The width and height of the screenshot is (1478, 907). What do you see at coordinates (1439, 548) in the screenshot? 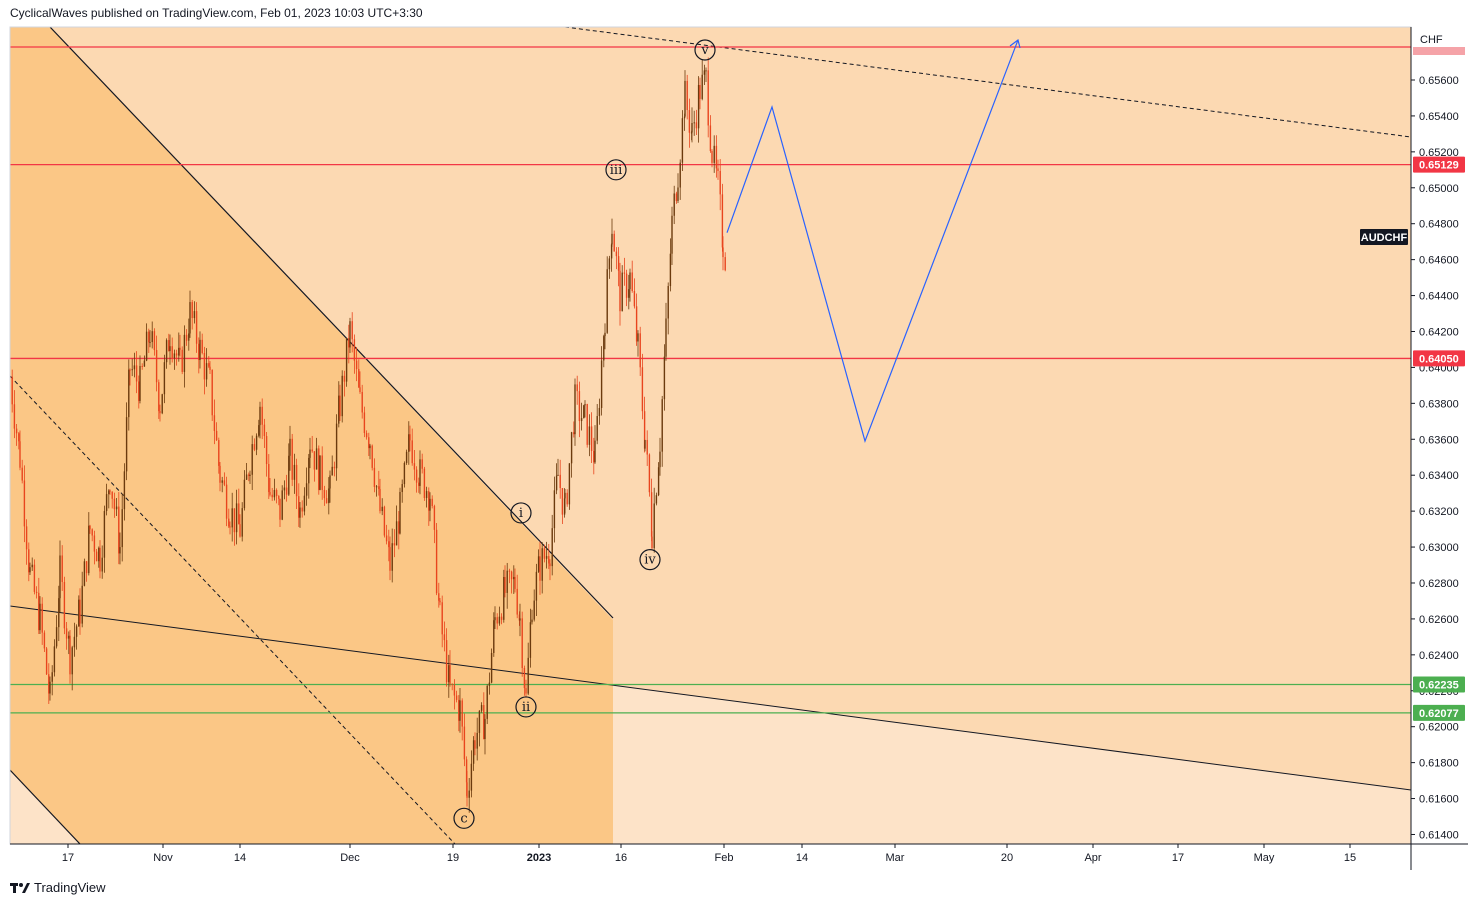
I see `y-tick-label: 0.63000` at bounding box center [1439, 548].